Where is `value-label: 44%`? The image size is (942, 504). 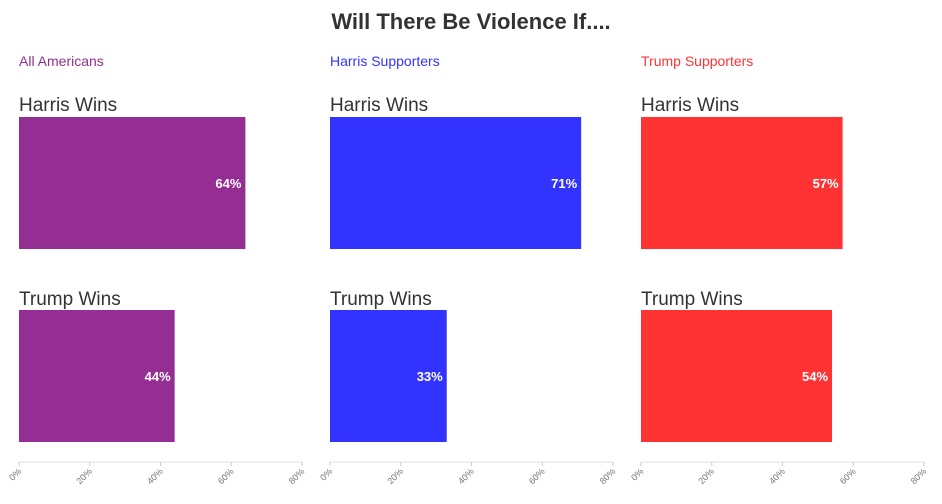
value-label: 44% is located at coordinates (158, 376).